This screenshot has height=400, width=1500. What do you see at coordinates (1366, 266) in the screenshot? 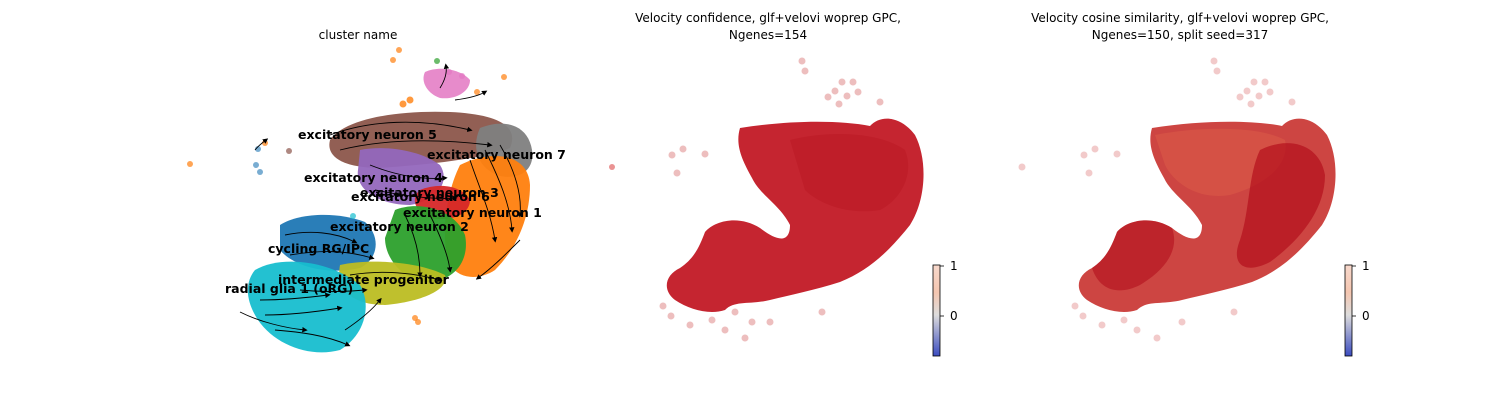
I see `cb3-tick-1: 1` at bounding box center [1366, 266].